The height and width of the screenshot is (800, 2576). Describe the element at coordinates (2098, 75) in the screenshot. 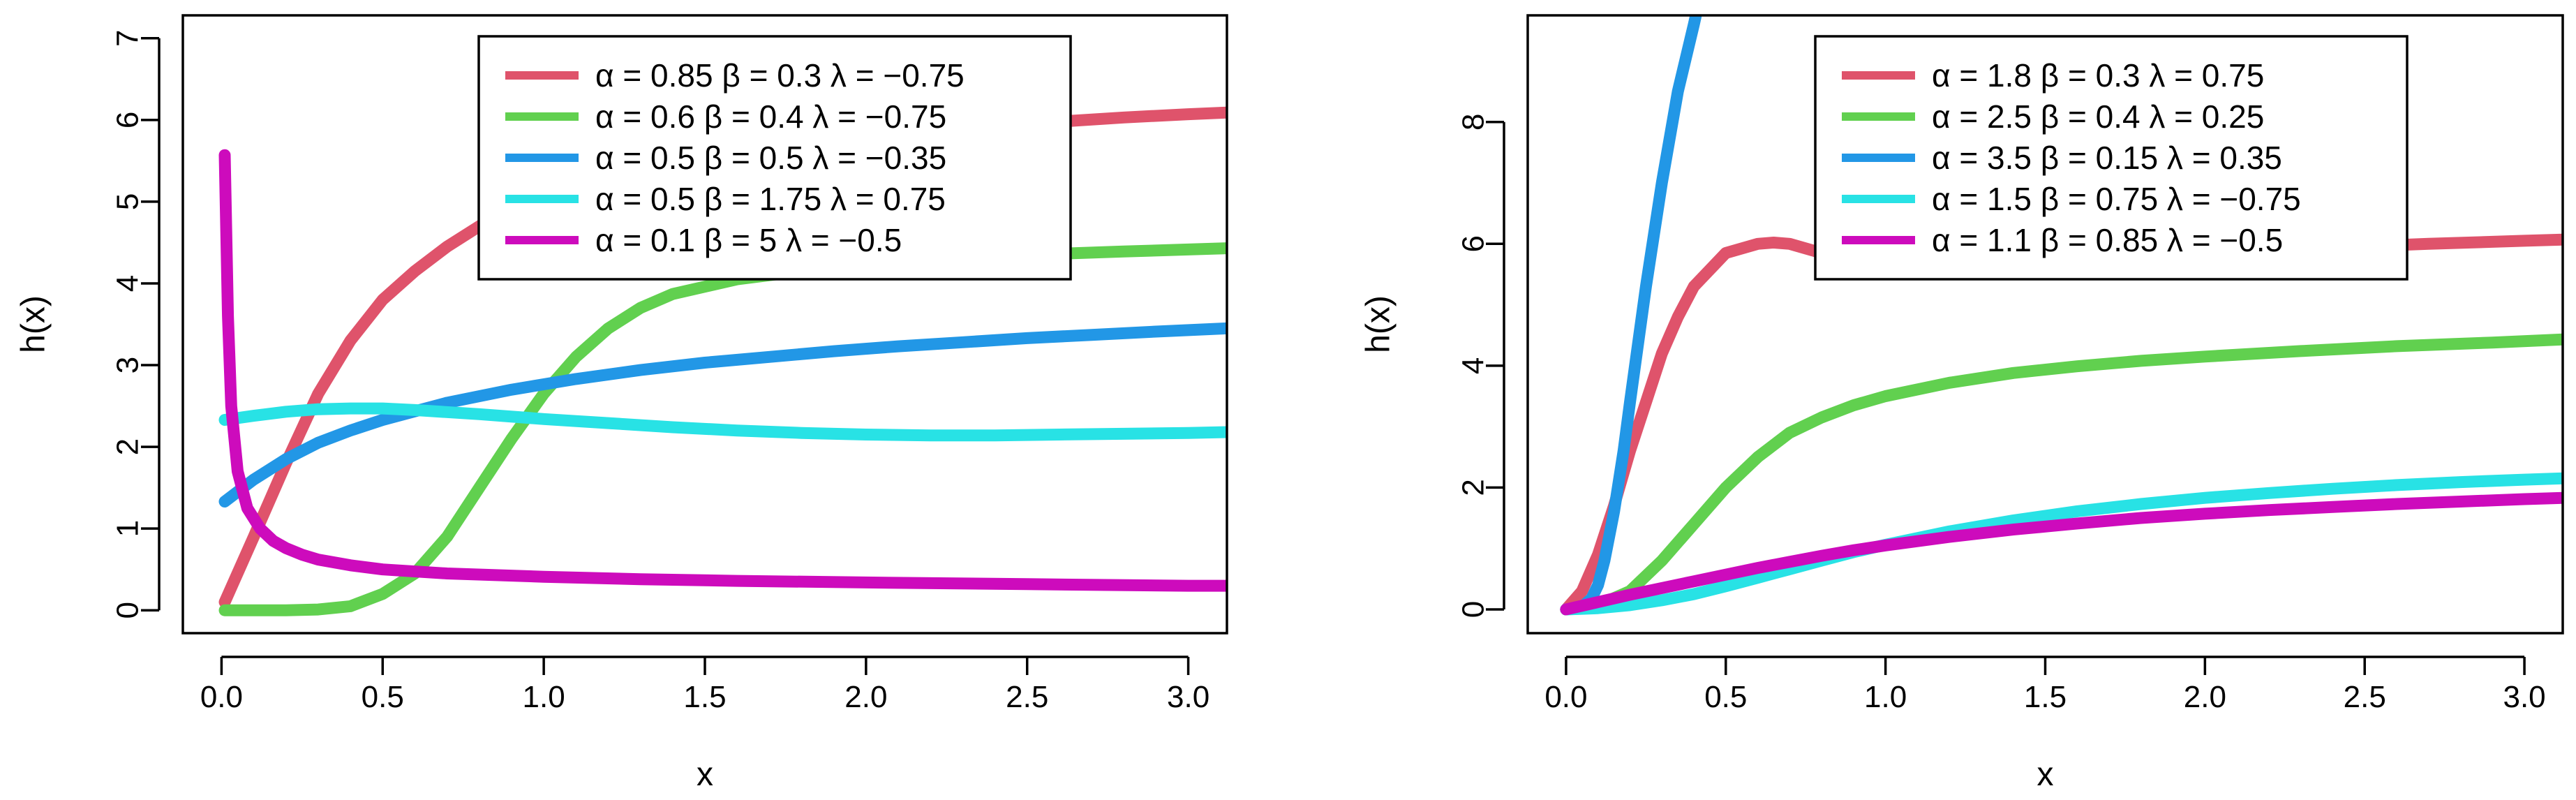

I see `legend-label: α = 1.8 β = 0.3 λ = 0.75` at that location.